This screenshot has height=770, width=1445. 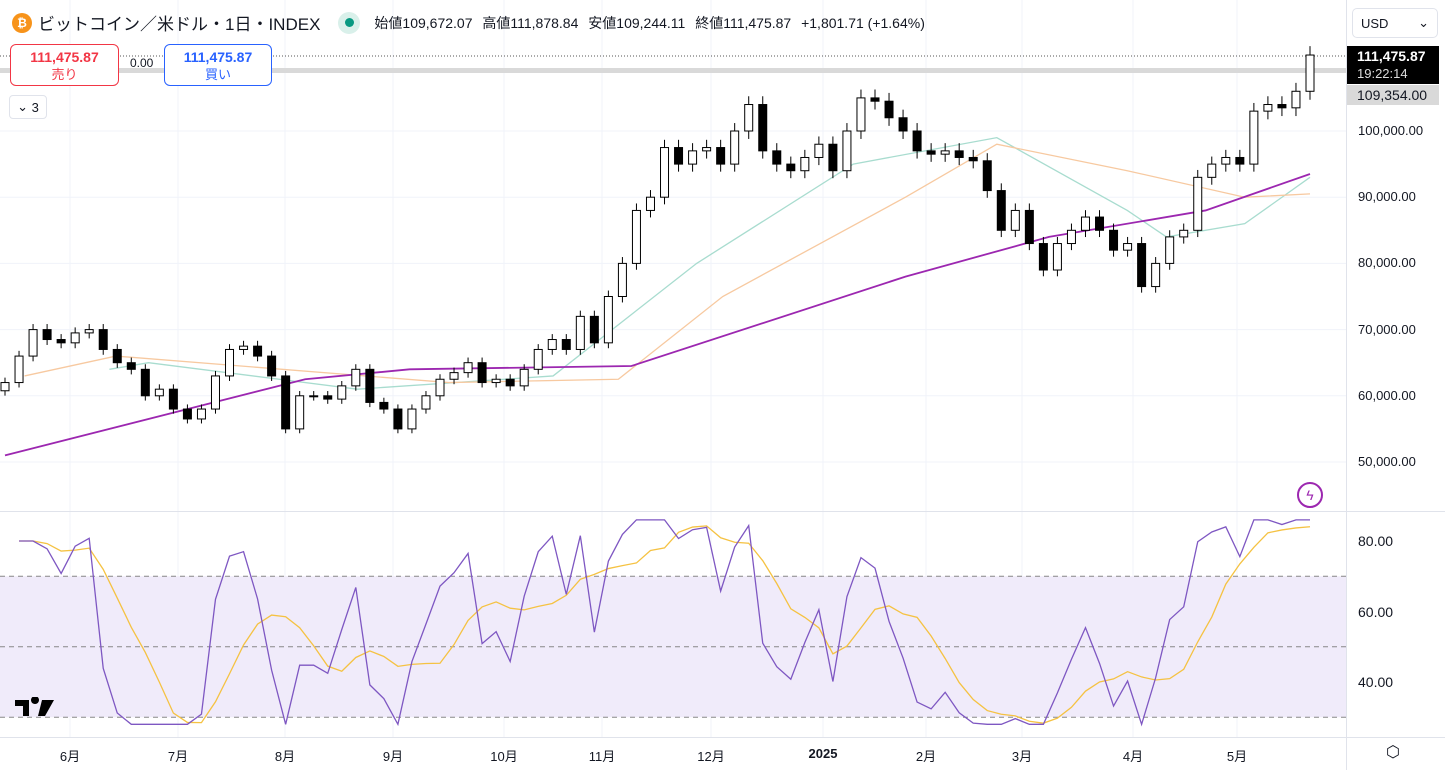 I want to click on time-tick: 9月, so click(x=393, y=756).